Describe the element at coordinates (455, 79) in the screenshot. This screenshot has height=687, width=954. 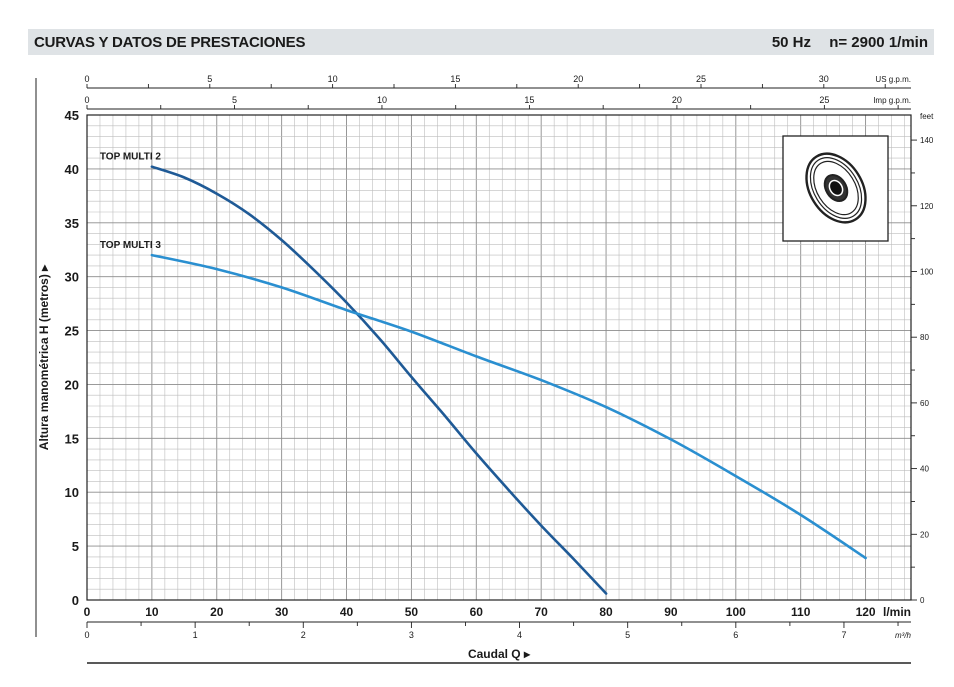
I see `us-gpm-tick-label: 15` at that location.